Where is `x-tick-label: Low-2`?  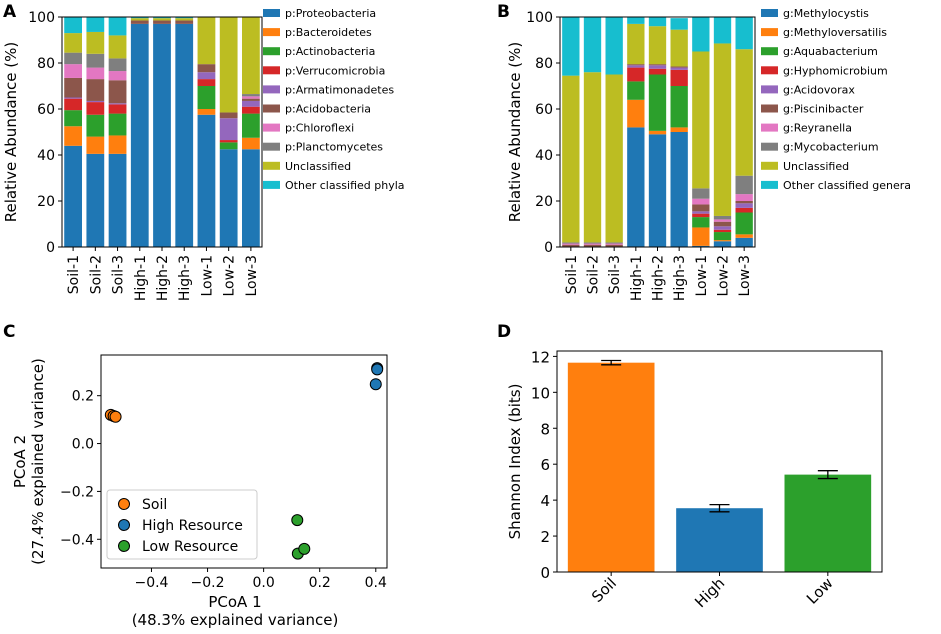
x-tick-label: Low-2 is located at coordinates (724, 276).